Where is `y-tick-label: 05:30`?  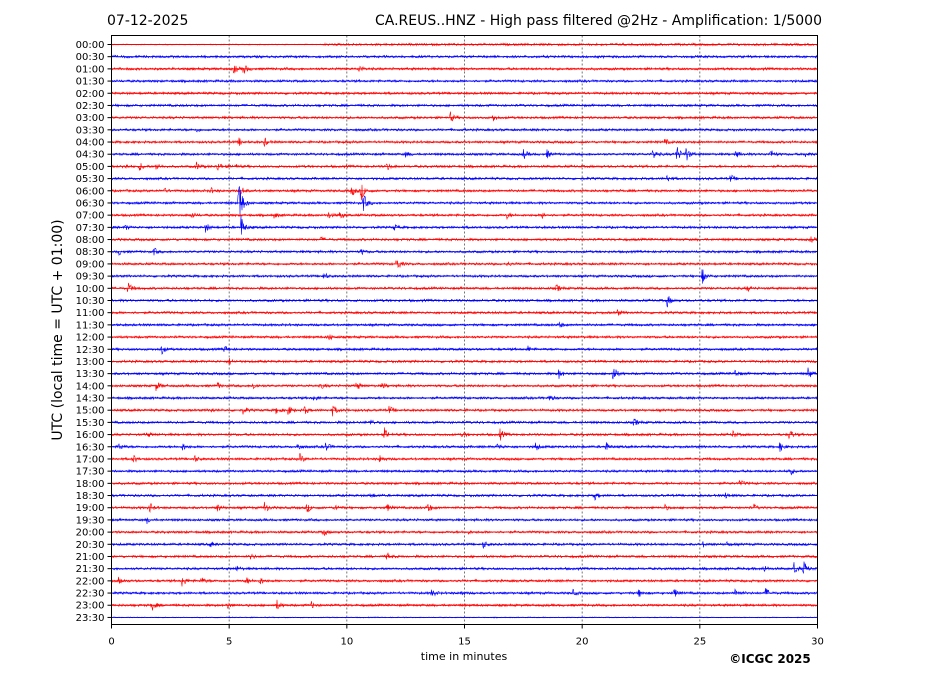 y-tick-label: 05:30 is located at coordinates (90, 179).